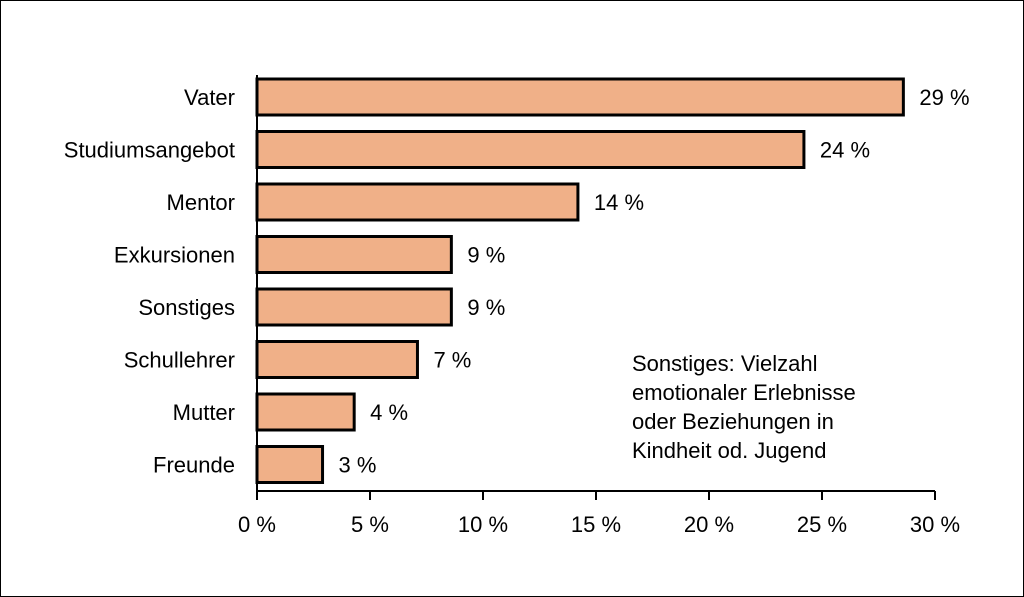 This screenshot has height=597, width=1024. What do you see at coordinates (204, 412) in the screenshot?
I see `category-label-mutter: Mutter` at bounding box center [204, 412].